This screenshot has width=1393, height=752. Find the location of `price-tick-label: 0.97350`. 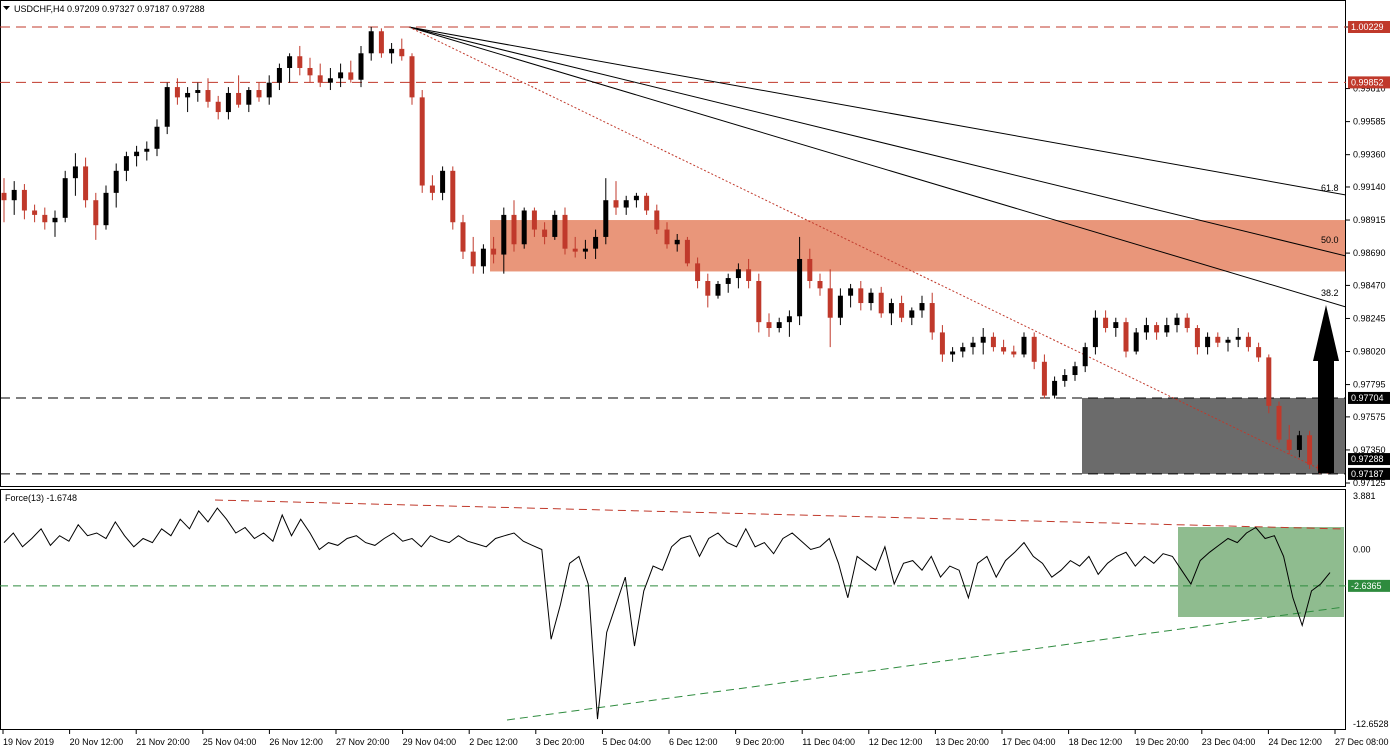

price-tick-label: 0.97350 is located at coordinates (1369, 450).